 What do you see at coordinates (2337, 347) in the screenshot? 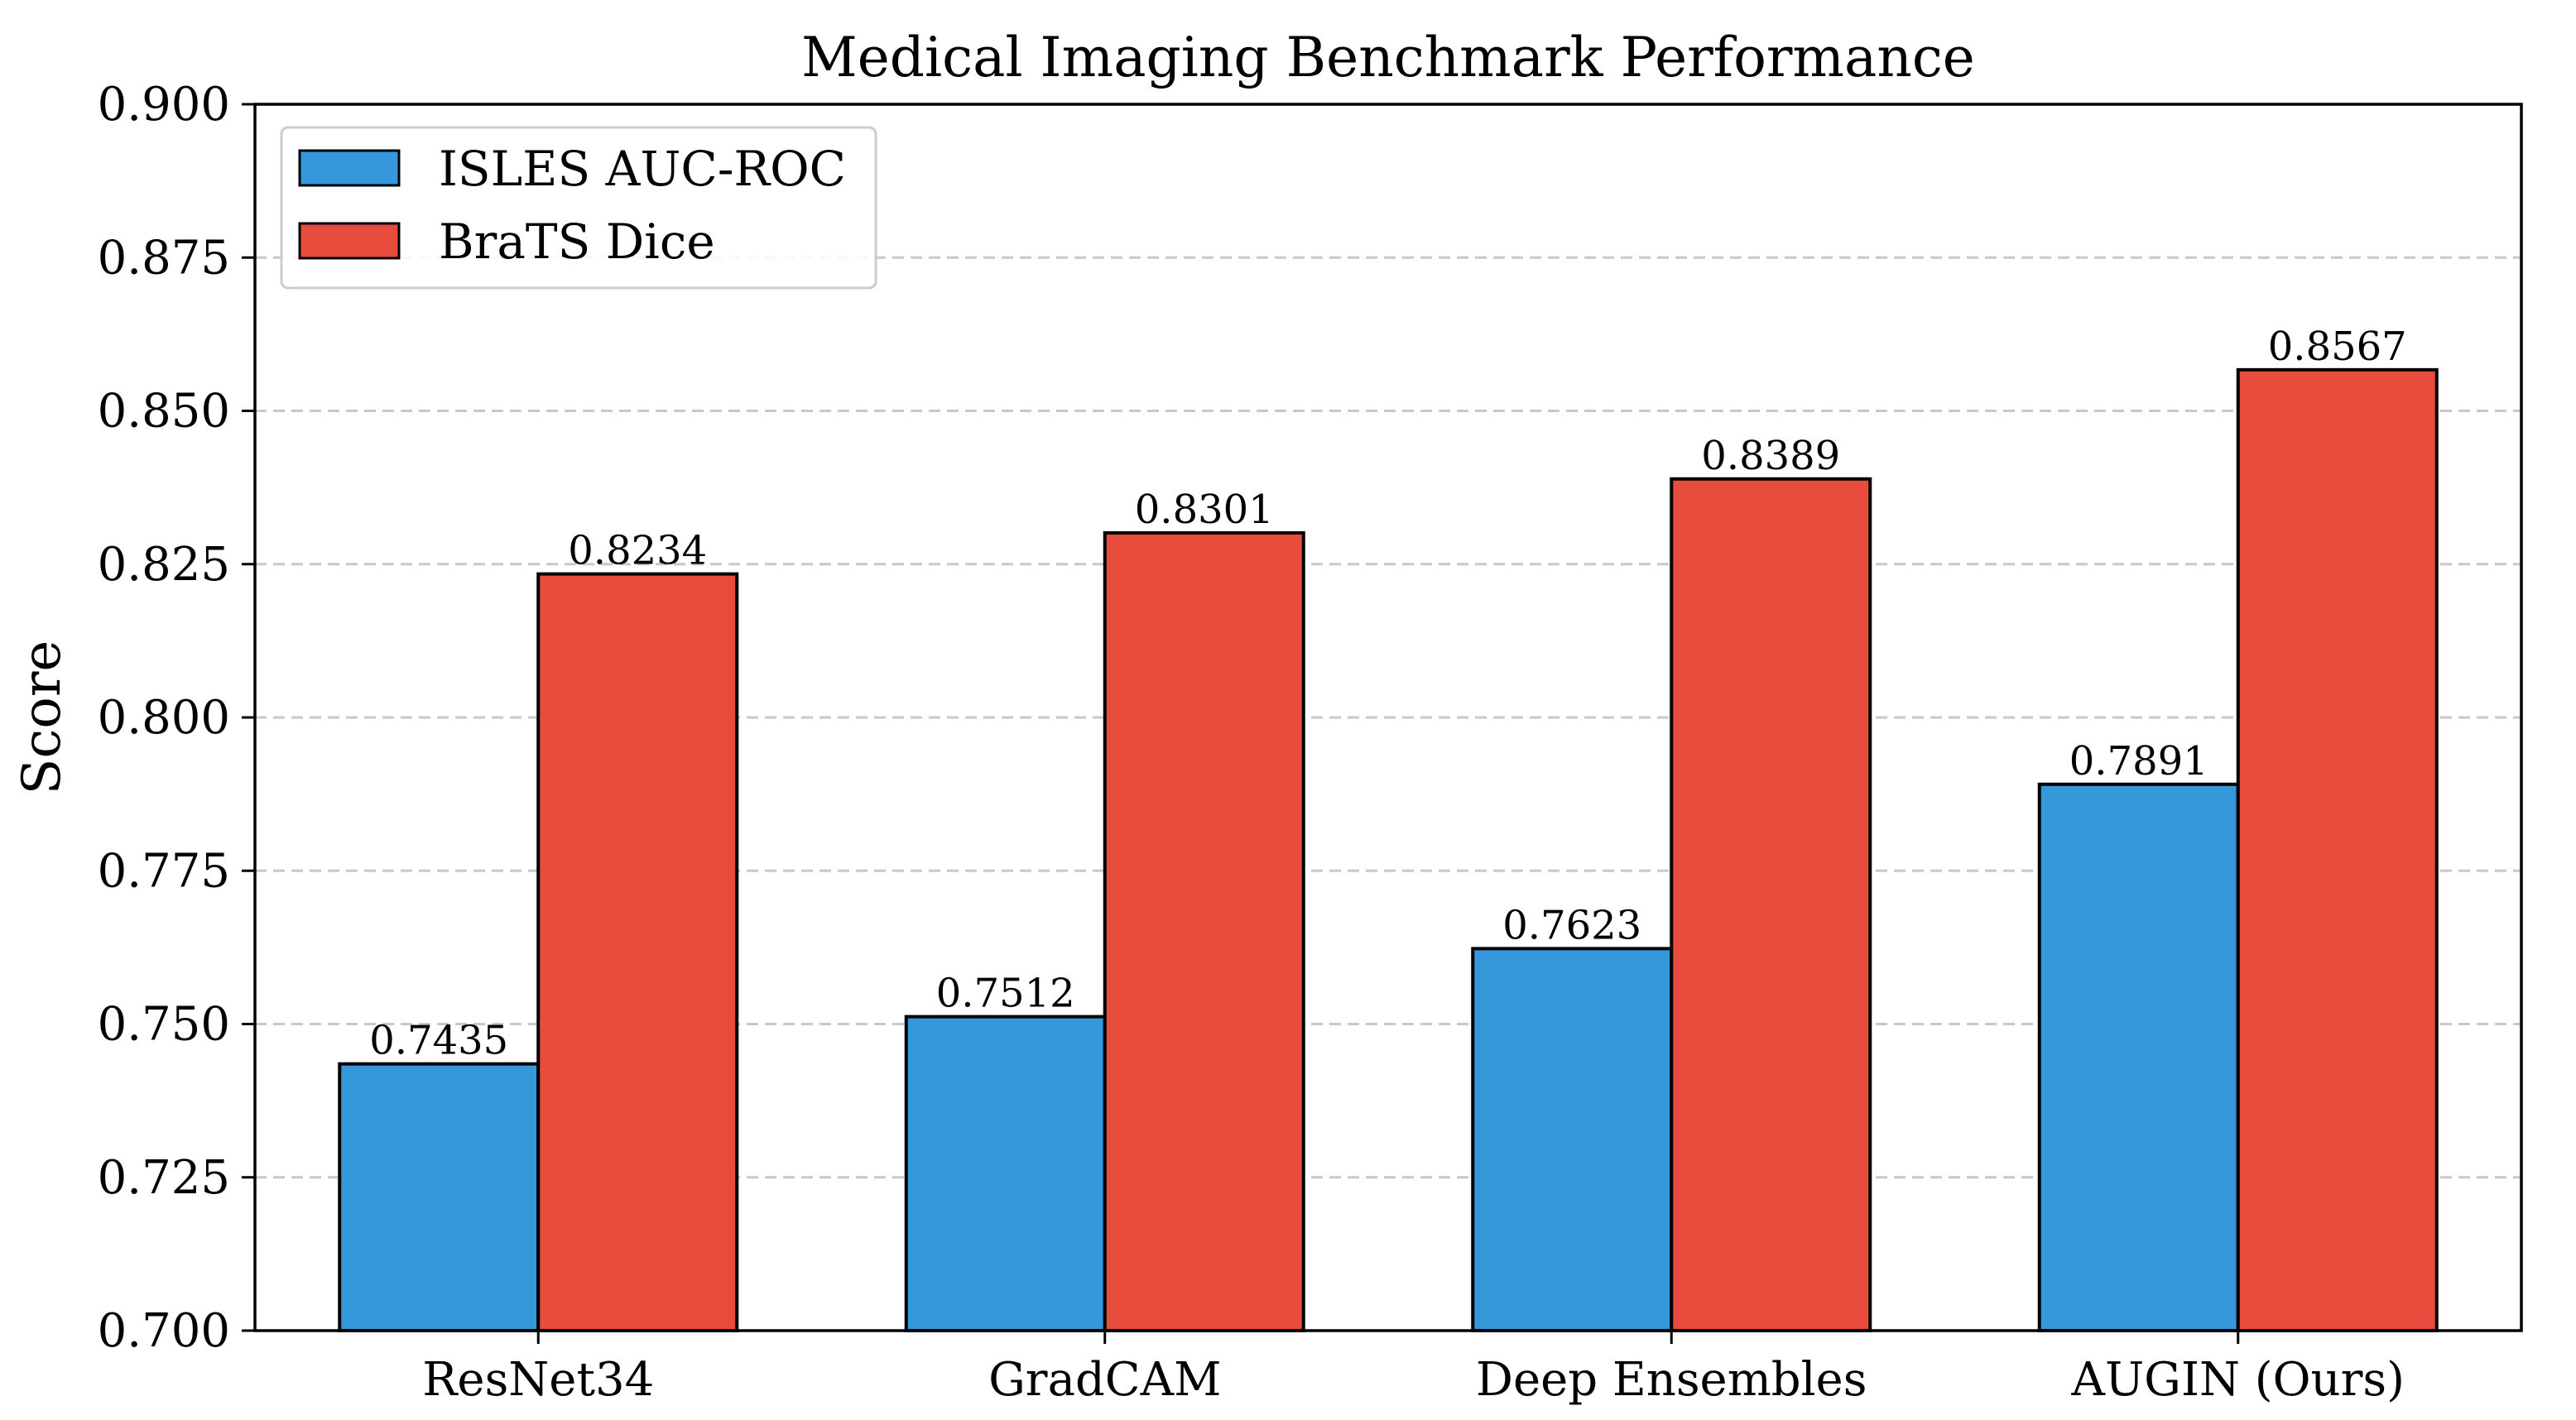
I see `data-label: 0.8567` at bounding box center [2337, 347].